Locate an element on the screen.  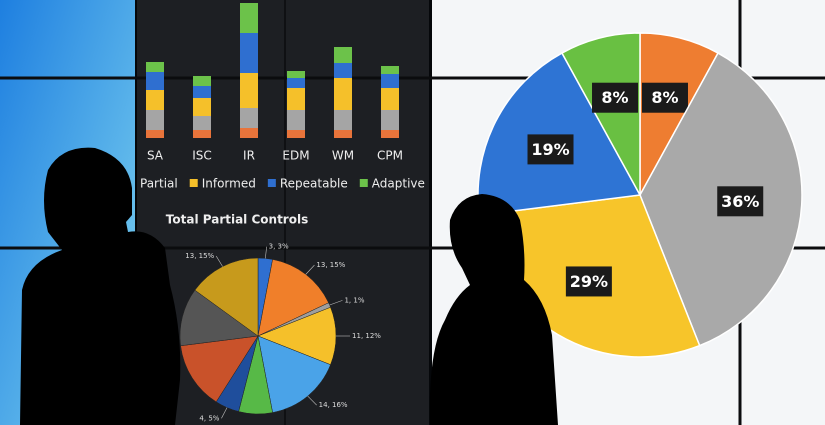
legend-label: Partial is located at coordinates (159, 184).